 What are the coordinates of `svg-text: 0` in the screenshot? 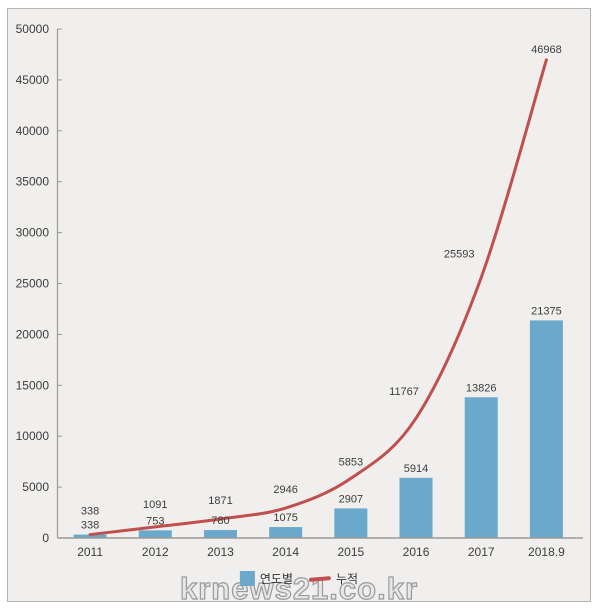 It's located at (45, 538).